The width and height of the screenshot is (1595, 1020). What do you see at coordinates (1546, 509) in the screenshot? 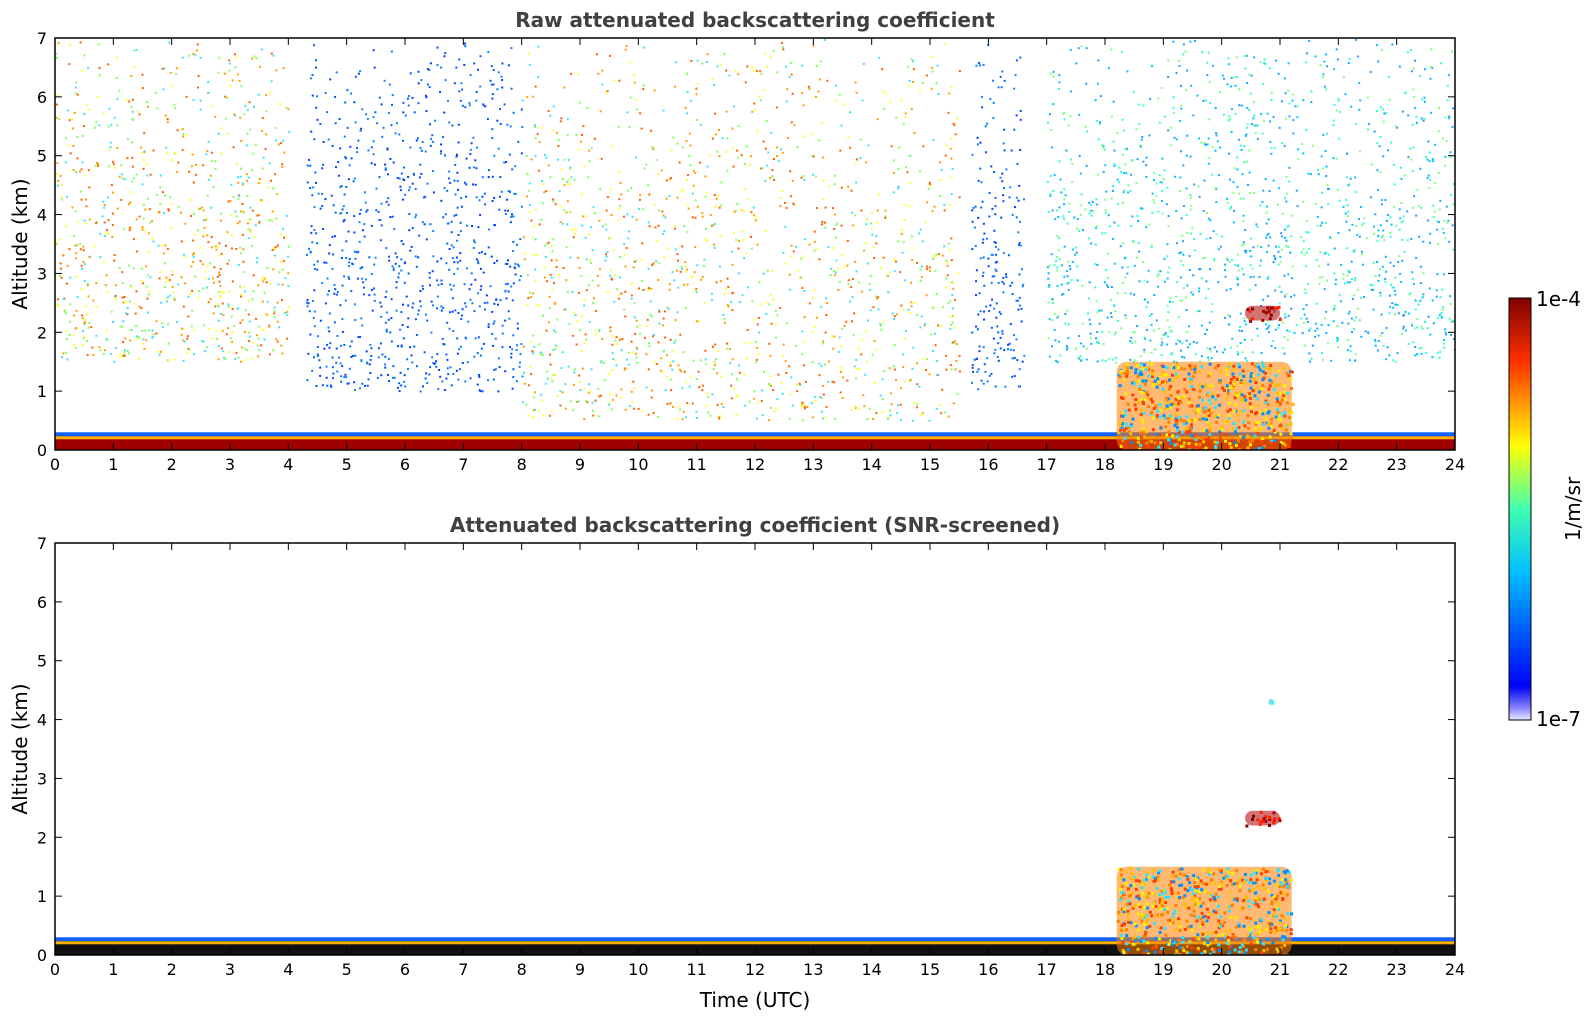
I see `colorbar: 1e-4 1e-7 1/m/sr` at bounding box center [1546, 509].